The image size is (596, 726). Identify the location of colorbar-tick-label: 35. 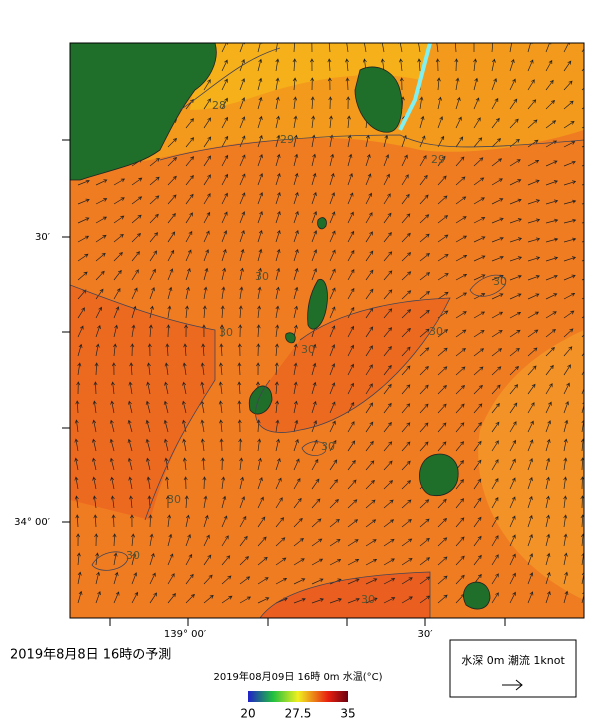
(347, 714).